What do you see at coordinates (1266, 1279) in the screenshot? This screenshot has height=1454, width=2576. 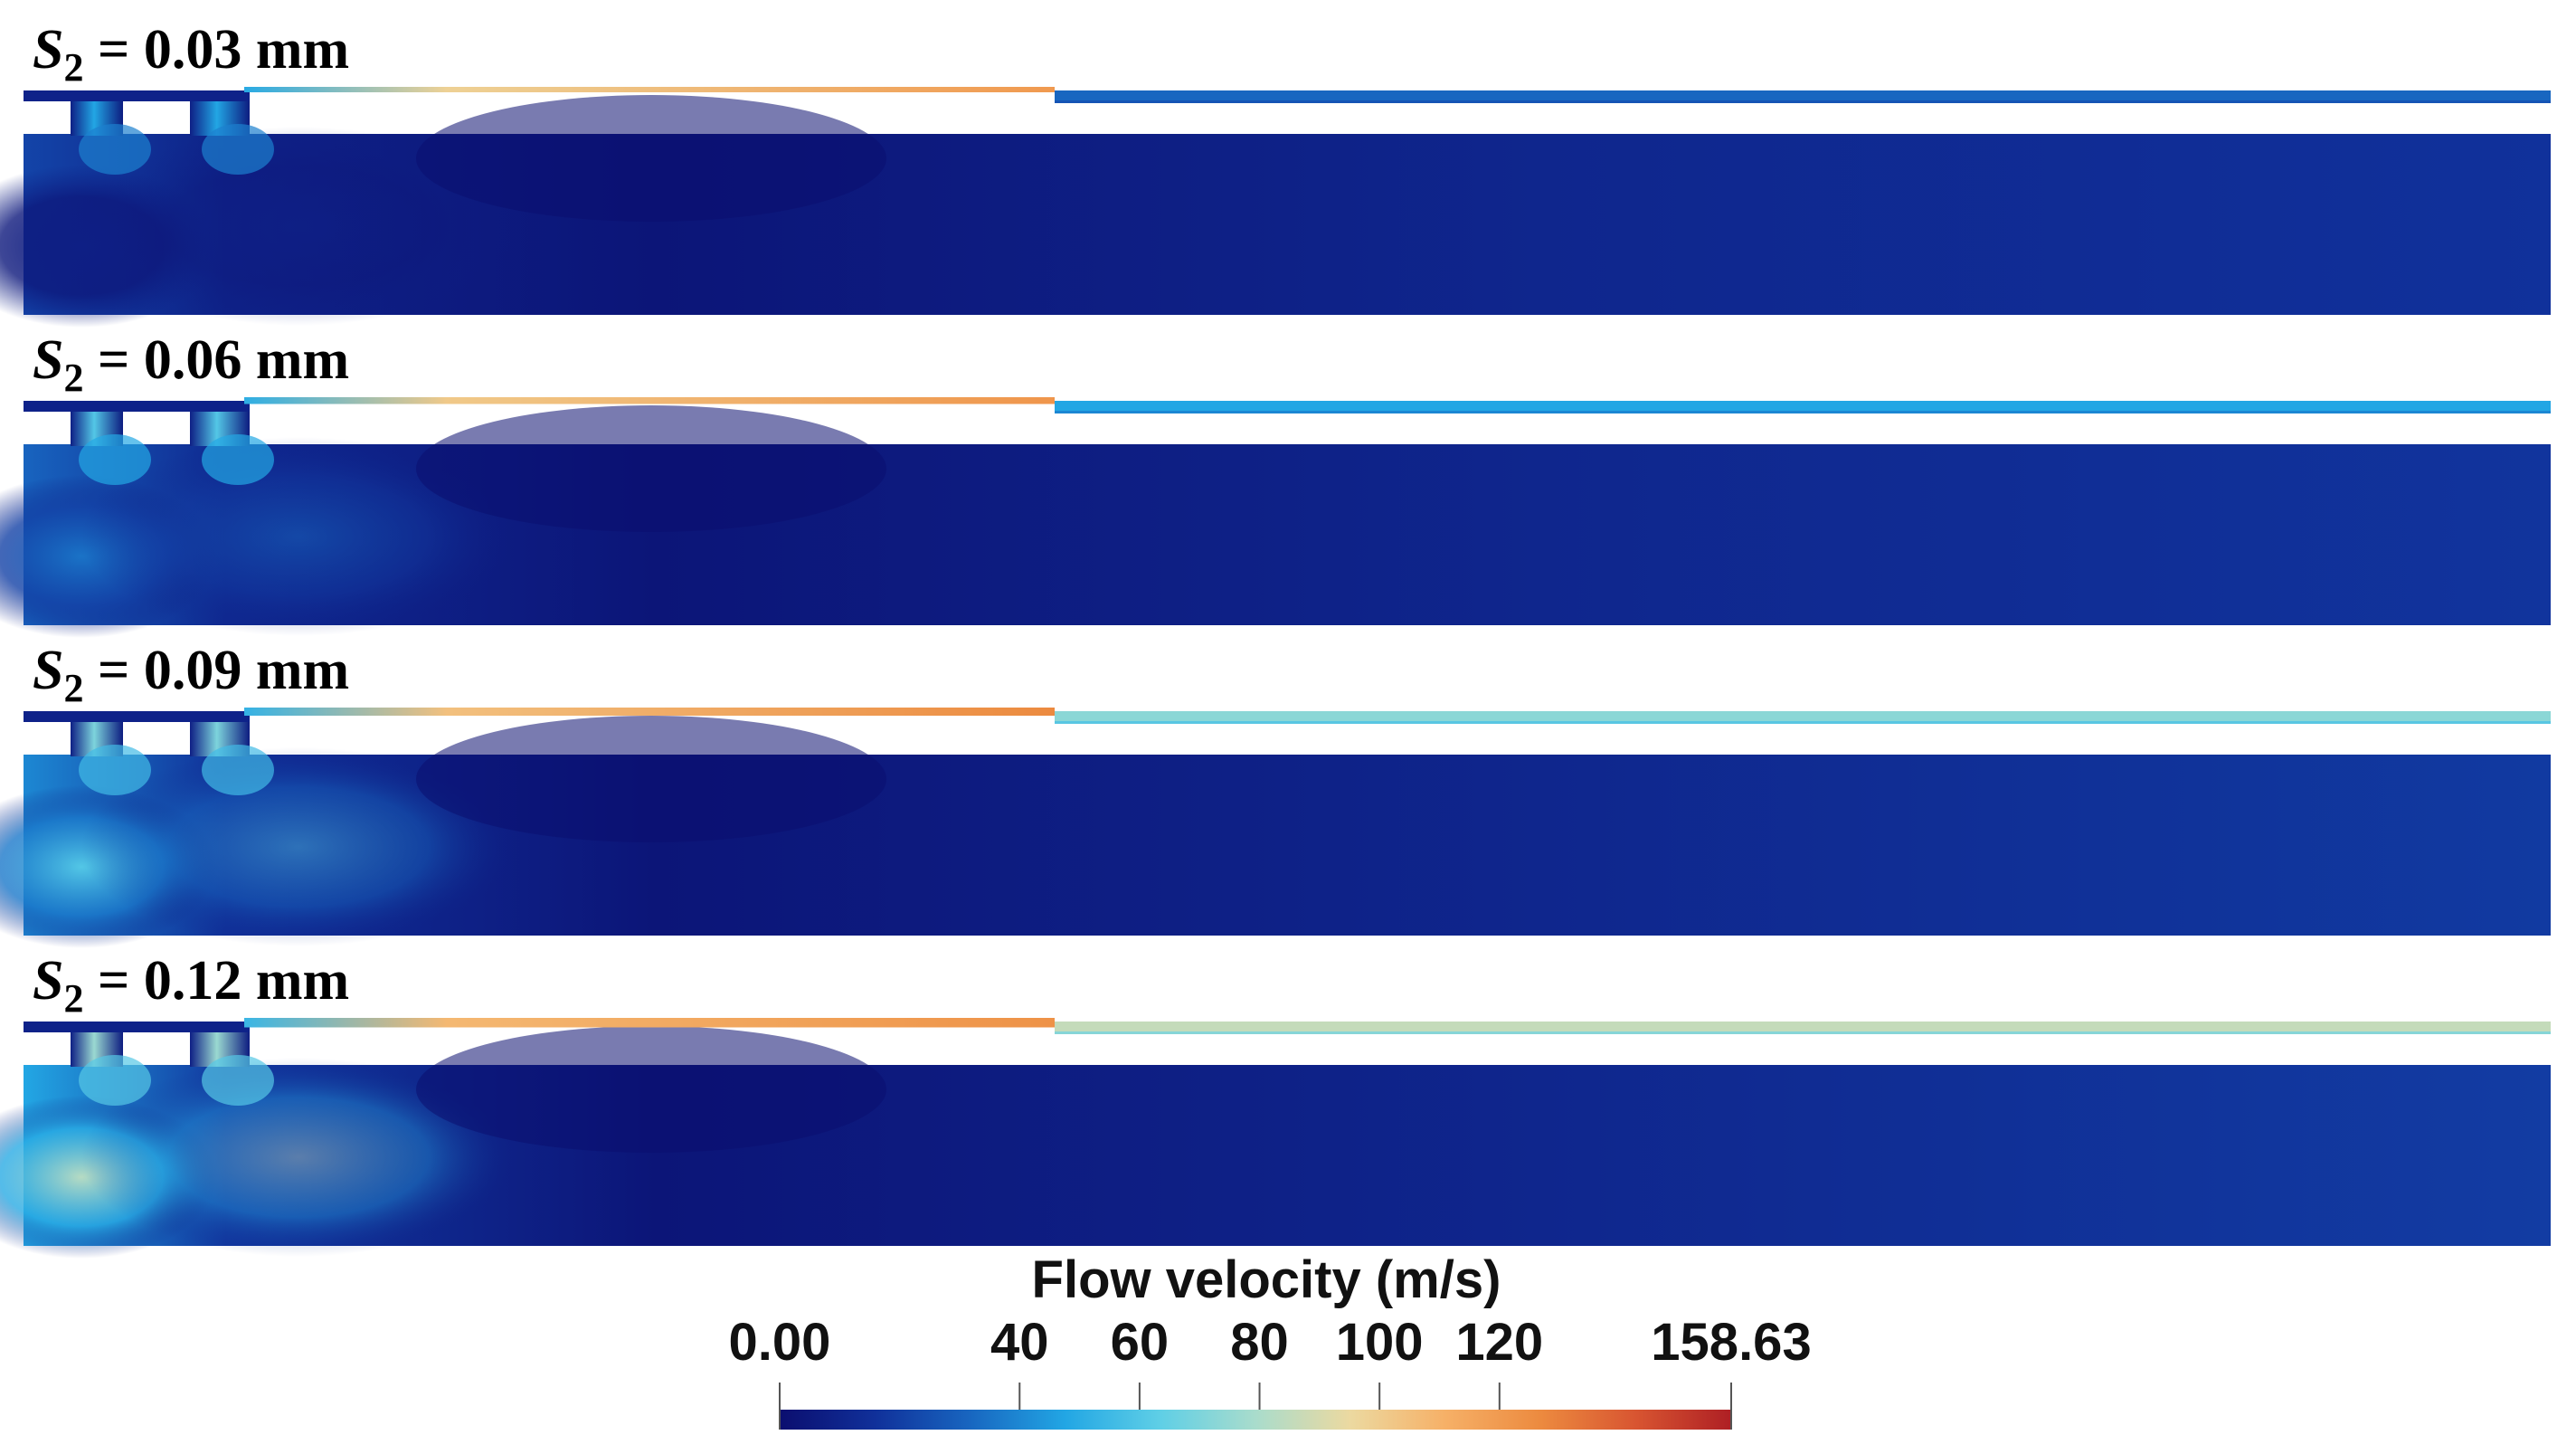 I see `colorbar-title: Flow velocity (m/s)` at bounding box center [1266, 1279].